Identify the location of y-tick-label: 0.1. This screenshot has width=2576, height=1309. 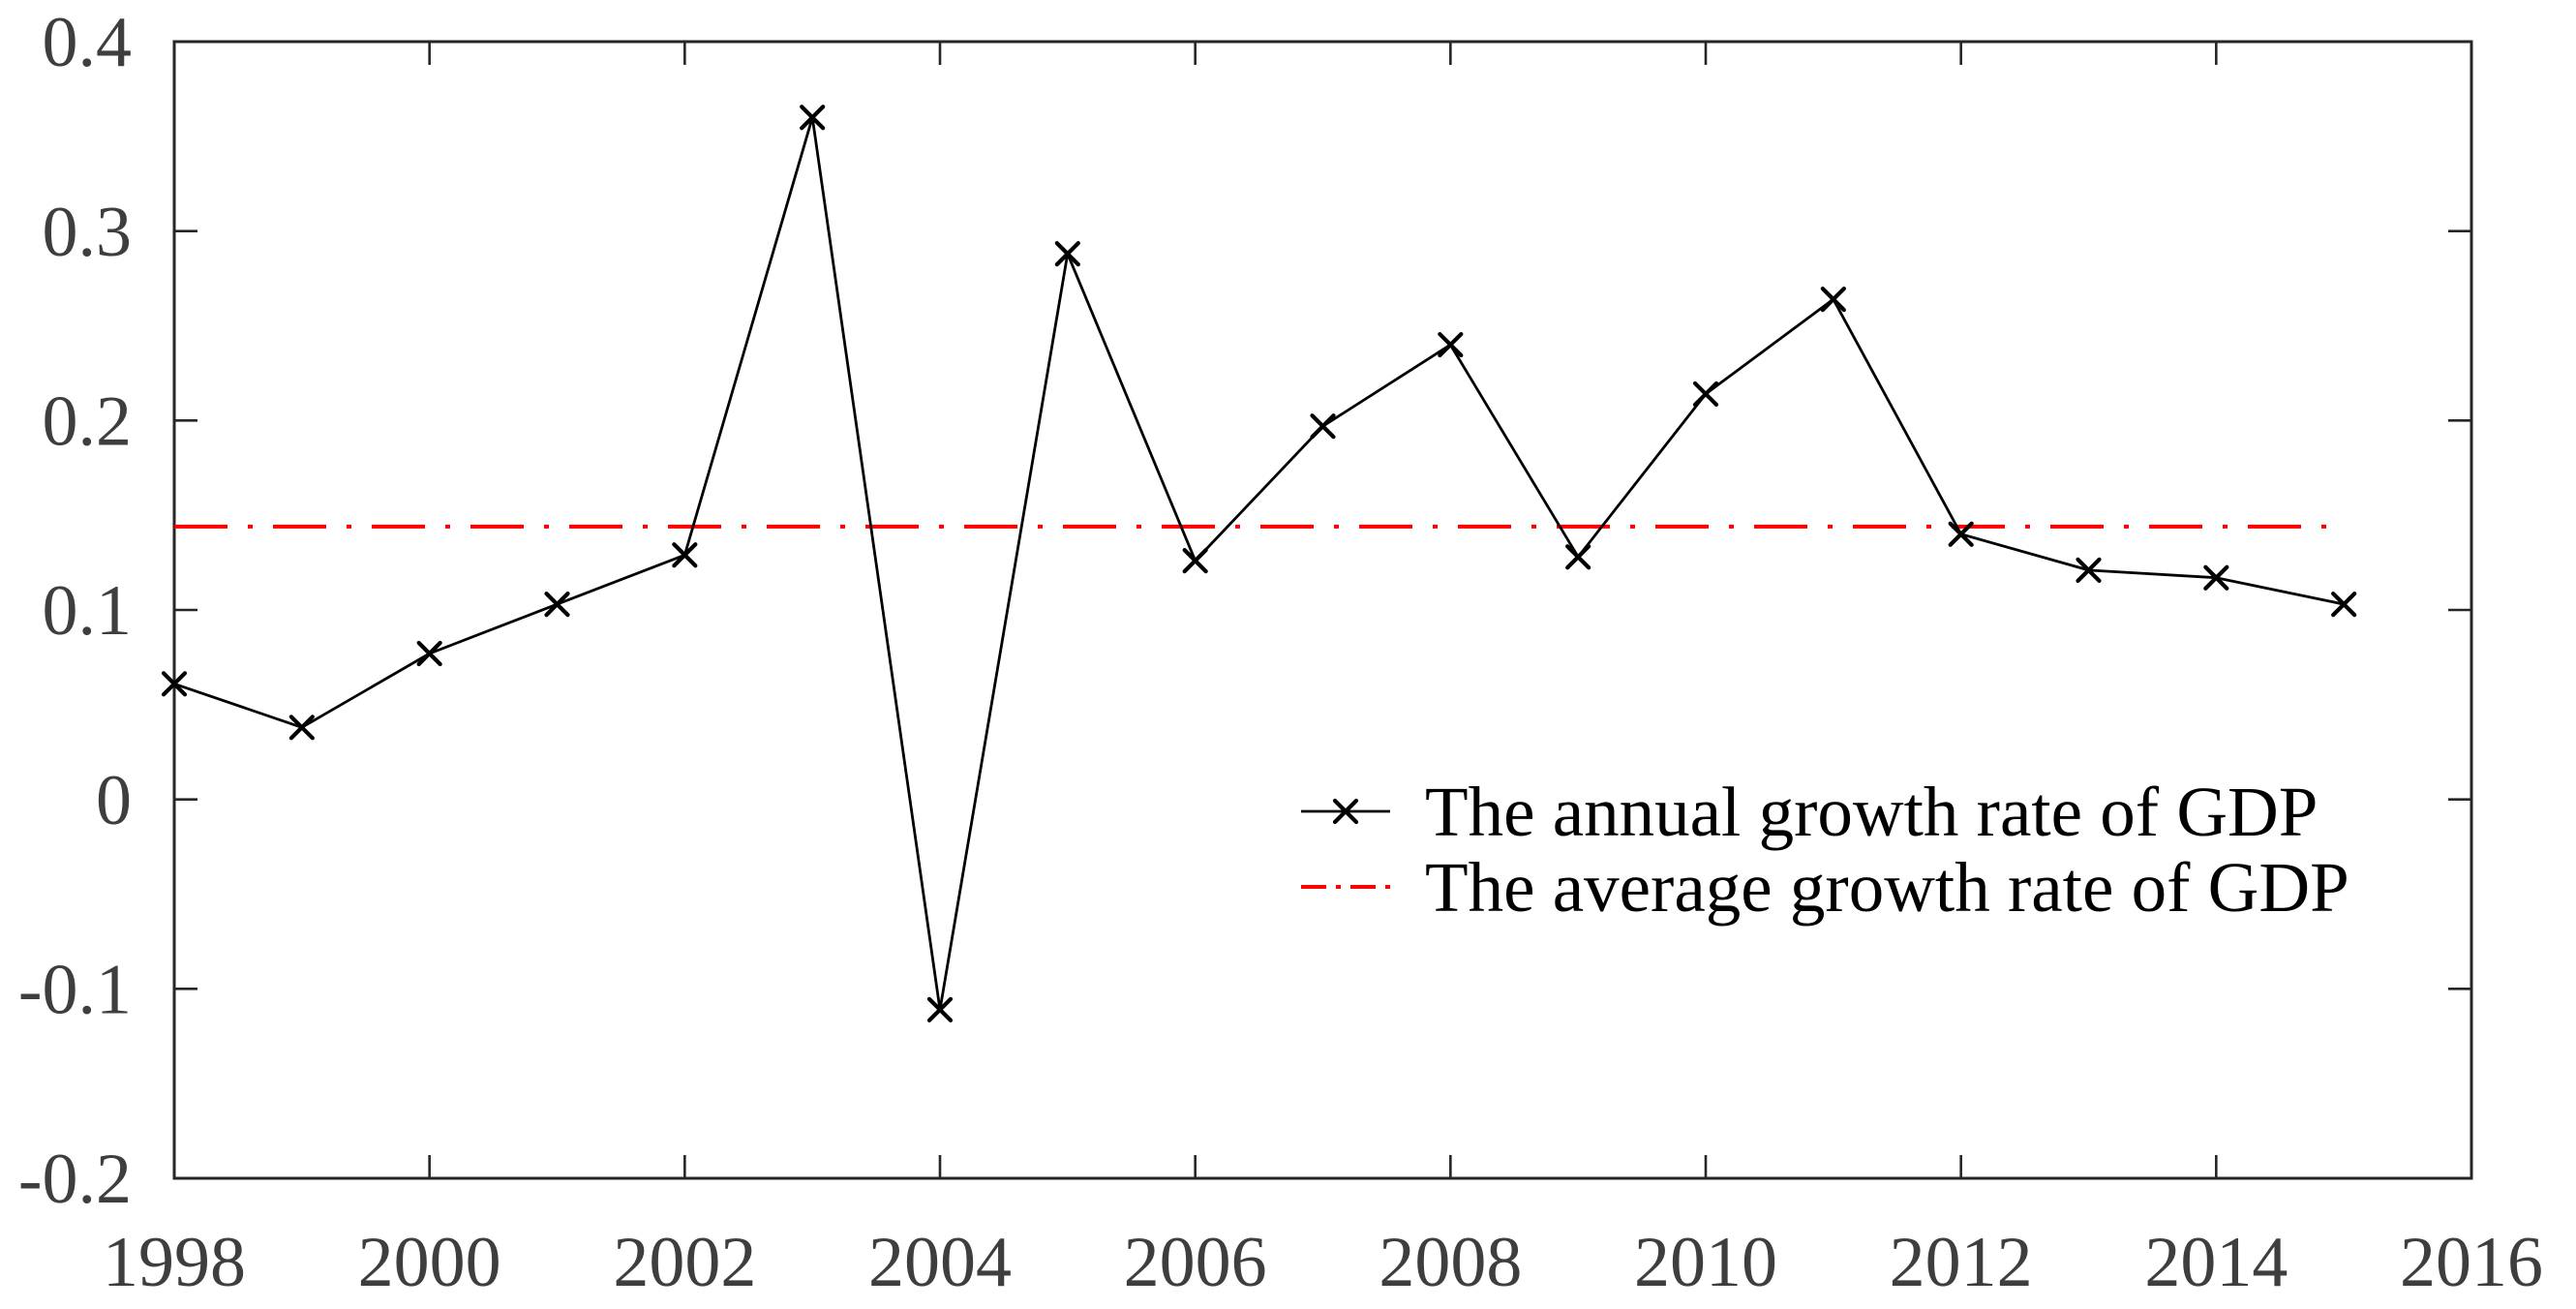
(88, 611).